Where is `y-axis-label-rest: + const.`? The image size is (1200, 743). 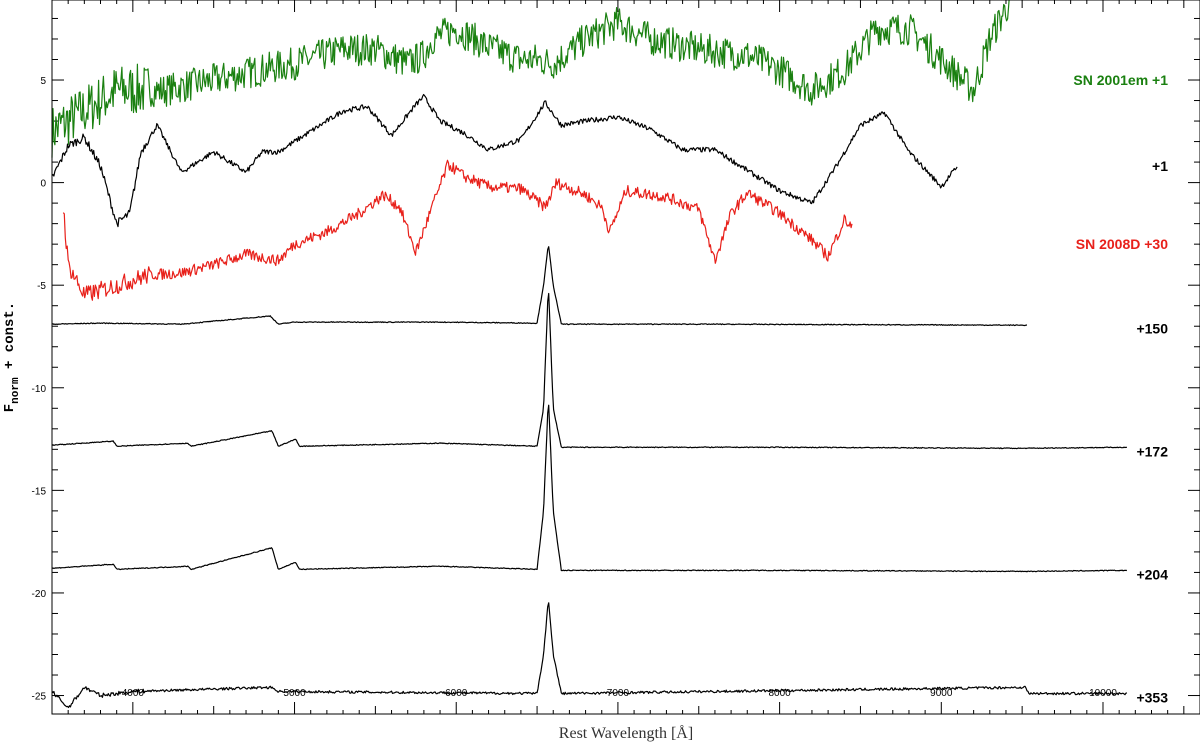
y-axis-label-rest: + const. is located at coordinates (10, 340).